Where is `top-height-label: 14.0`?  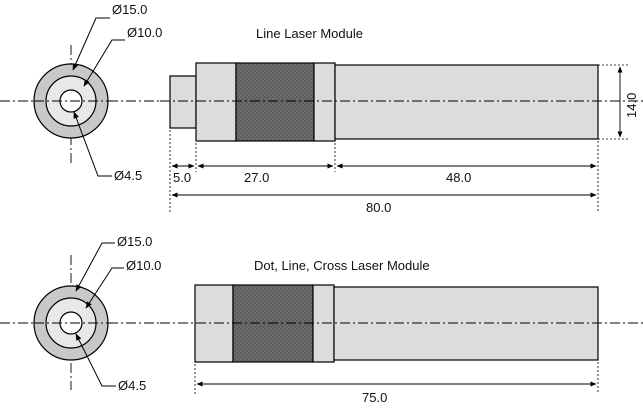
top-height-label: 14.0 is located at coordinates (631, 105).